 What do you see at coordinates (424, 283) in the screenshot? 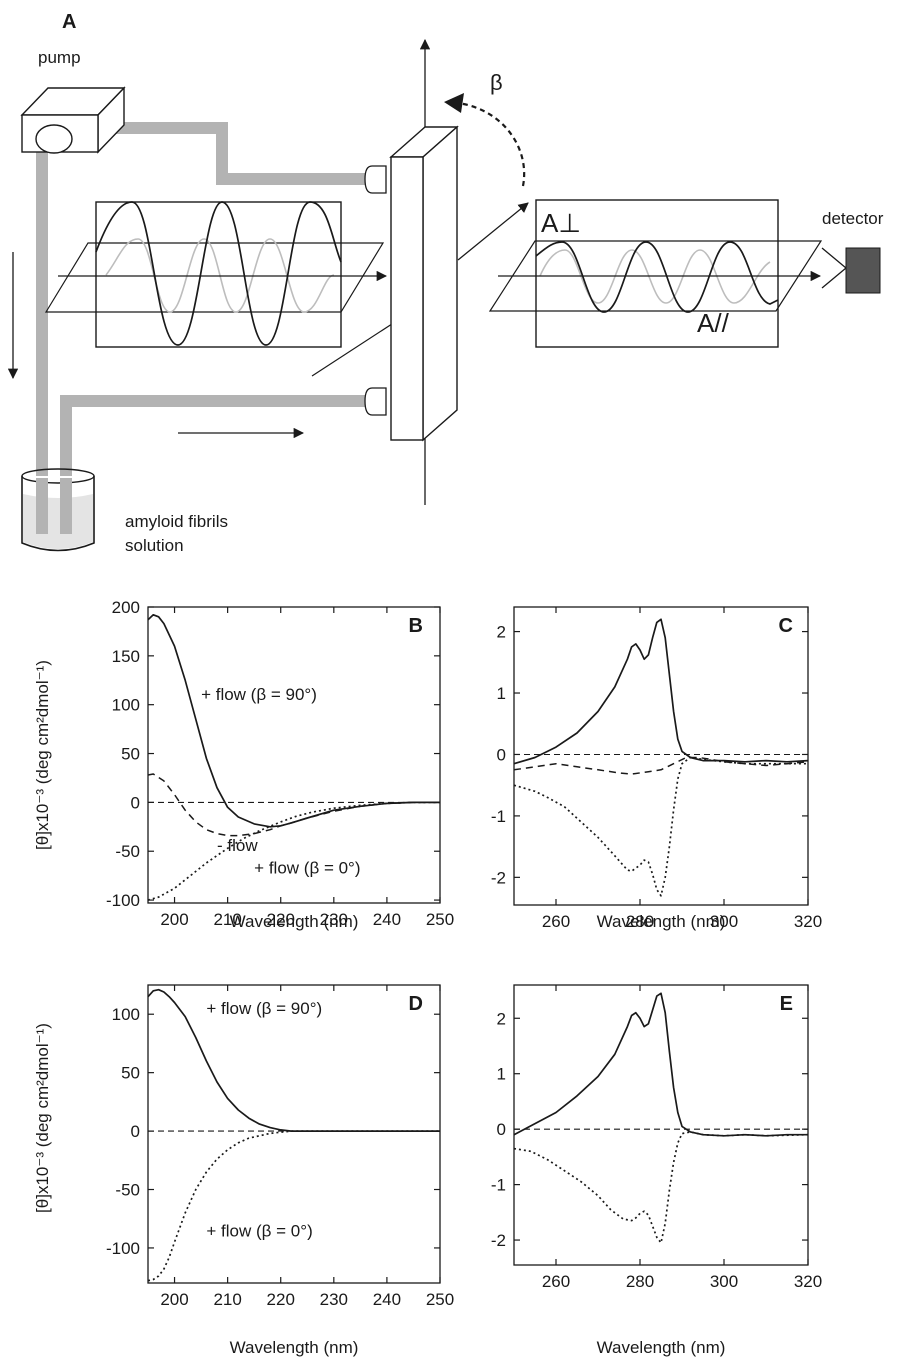
I see `flow-cell` at bounding box center [424, 283].